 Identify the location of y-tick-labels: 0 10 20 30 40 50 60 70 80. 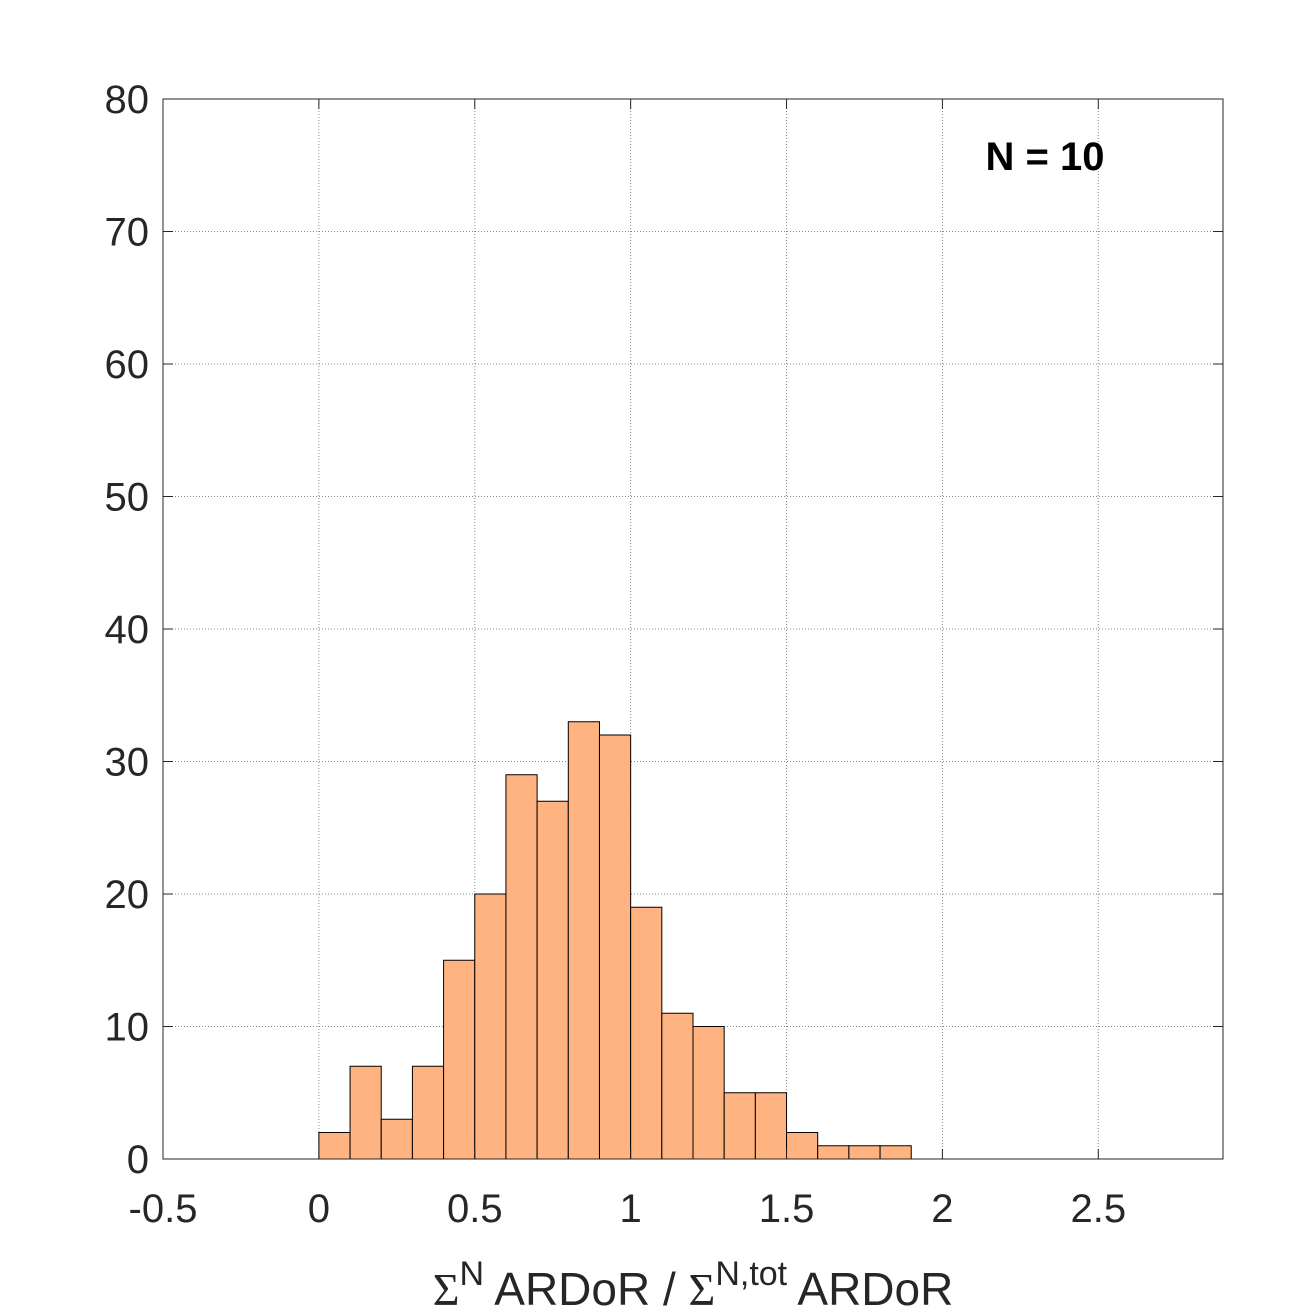
(127, 630).